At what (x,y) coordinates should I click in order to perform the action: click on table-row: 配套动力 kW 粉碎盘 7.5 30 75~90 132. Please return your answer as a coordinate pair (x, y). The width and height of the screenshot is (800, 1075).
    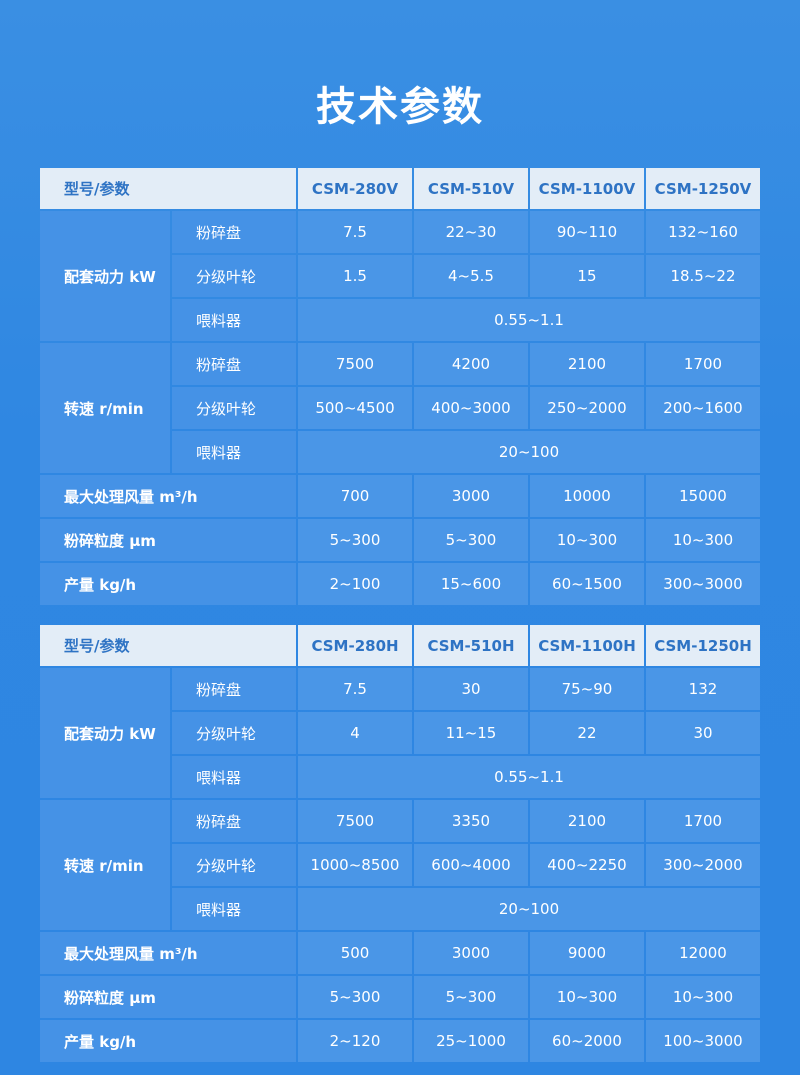
    Looking at the image, I should click on (400, 733).